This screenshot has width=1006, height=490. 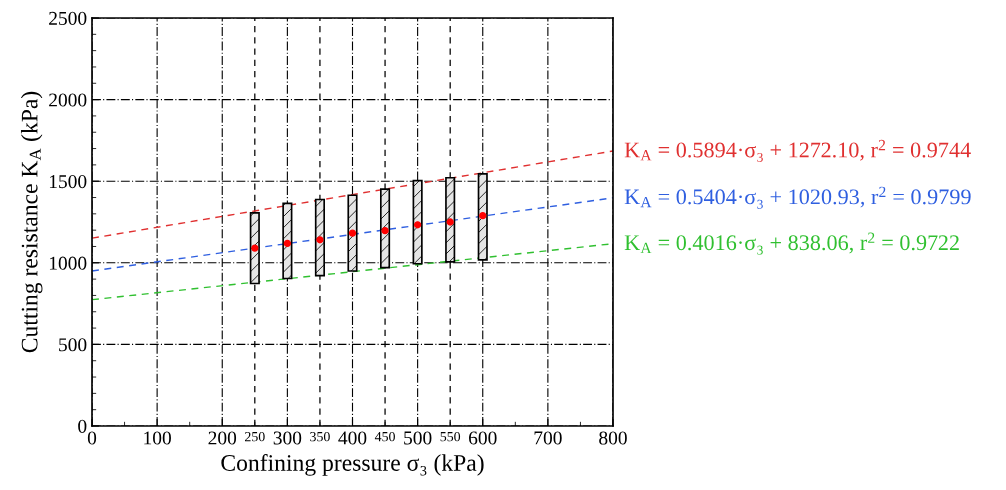 I want to click on ref-line-label: 450, so click(x=384, y=436).